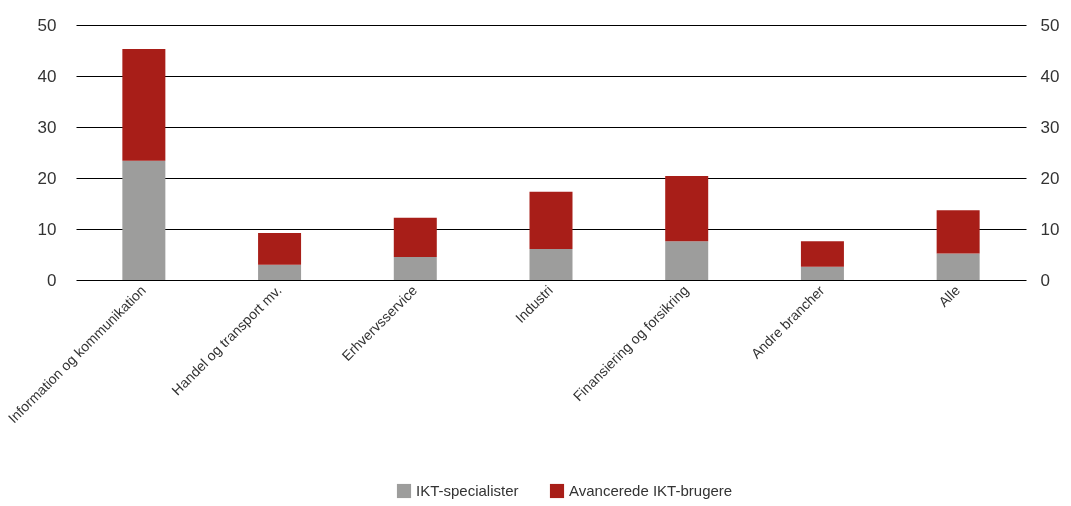  I want to click on legend-label: Avancerede IKT-brugere, so click(651, 490).